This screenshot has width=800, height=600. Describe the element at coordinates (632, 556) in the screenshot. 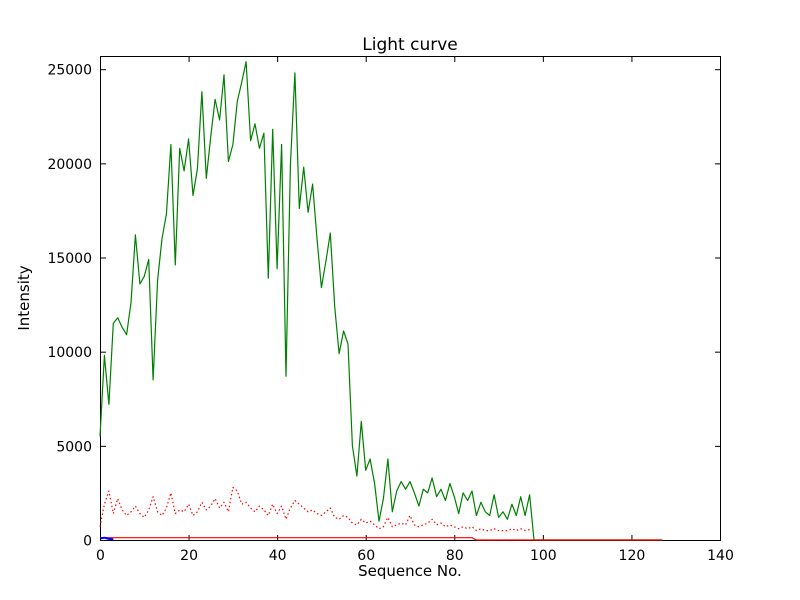

I see `x-tick-label: 120` at that location.